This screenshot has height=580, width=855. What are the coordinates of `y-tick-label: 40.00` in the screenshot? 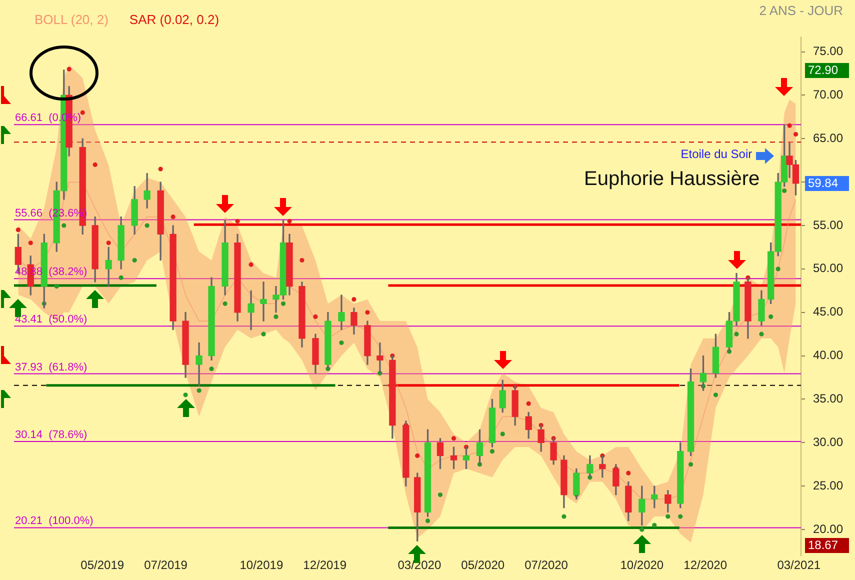 It's located at (828, 355).